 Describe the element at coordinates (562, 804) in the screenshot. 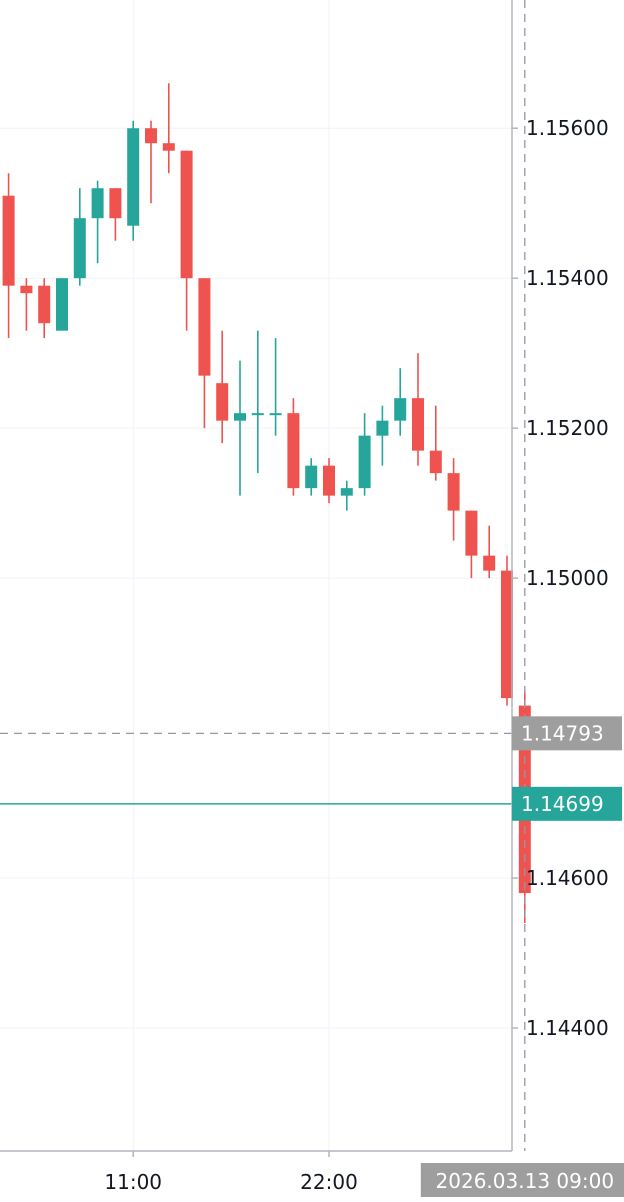

I see `current-price-label: 1.14699` at that location.